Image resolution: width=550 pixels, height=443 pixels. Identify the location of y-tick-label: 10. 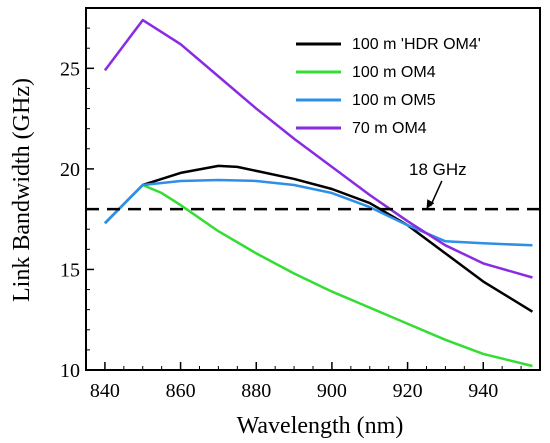
(70, 371).